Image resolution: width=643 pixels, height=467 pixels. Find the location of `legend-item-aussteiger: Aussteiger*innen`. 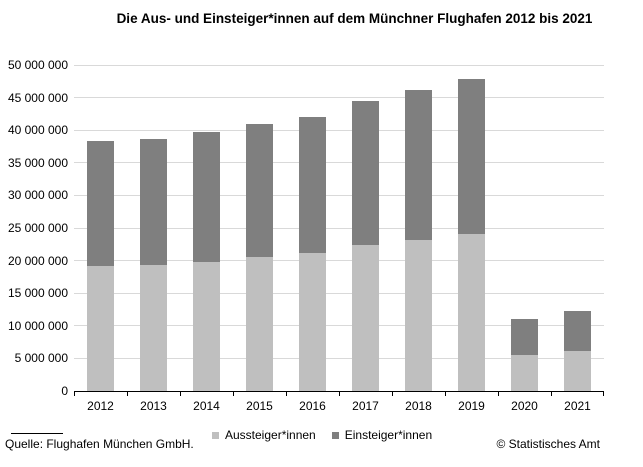

legend-item-aussteiger: Aussteiger*innen is located at coordinates (264, 435).